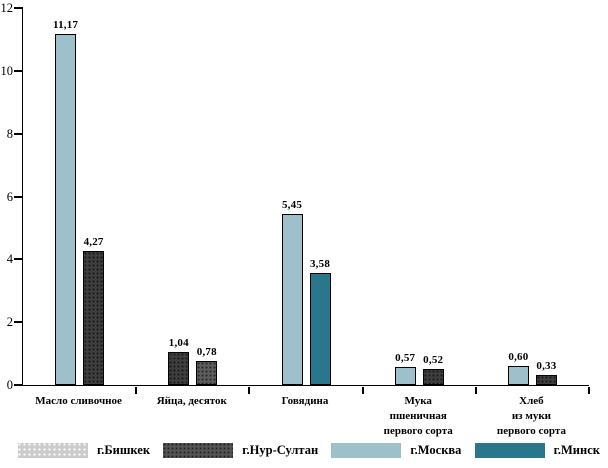 The image size is (608, 468). I want to click on bar-г.Москва: 5,45, so click(292, 292).